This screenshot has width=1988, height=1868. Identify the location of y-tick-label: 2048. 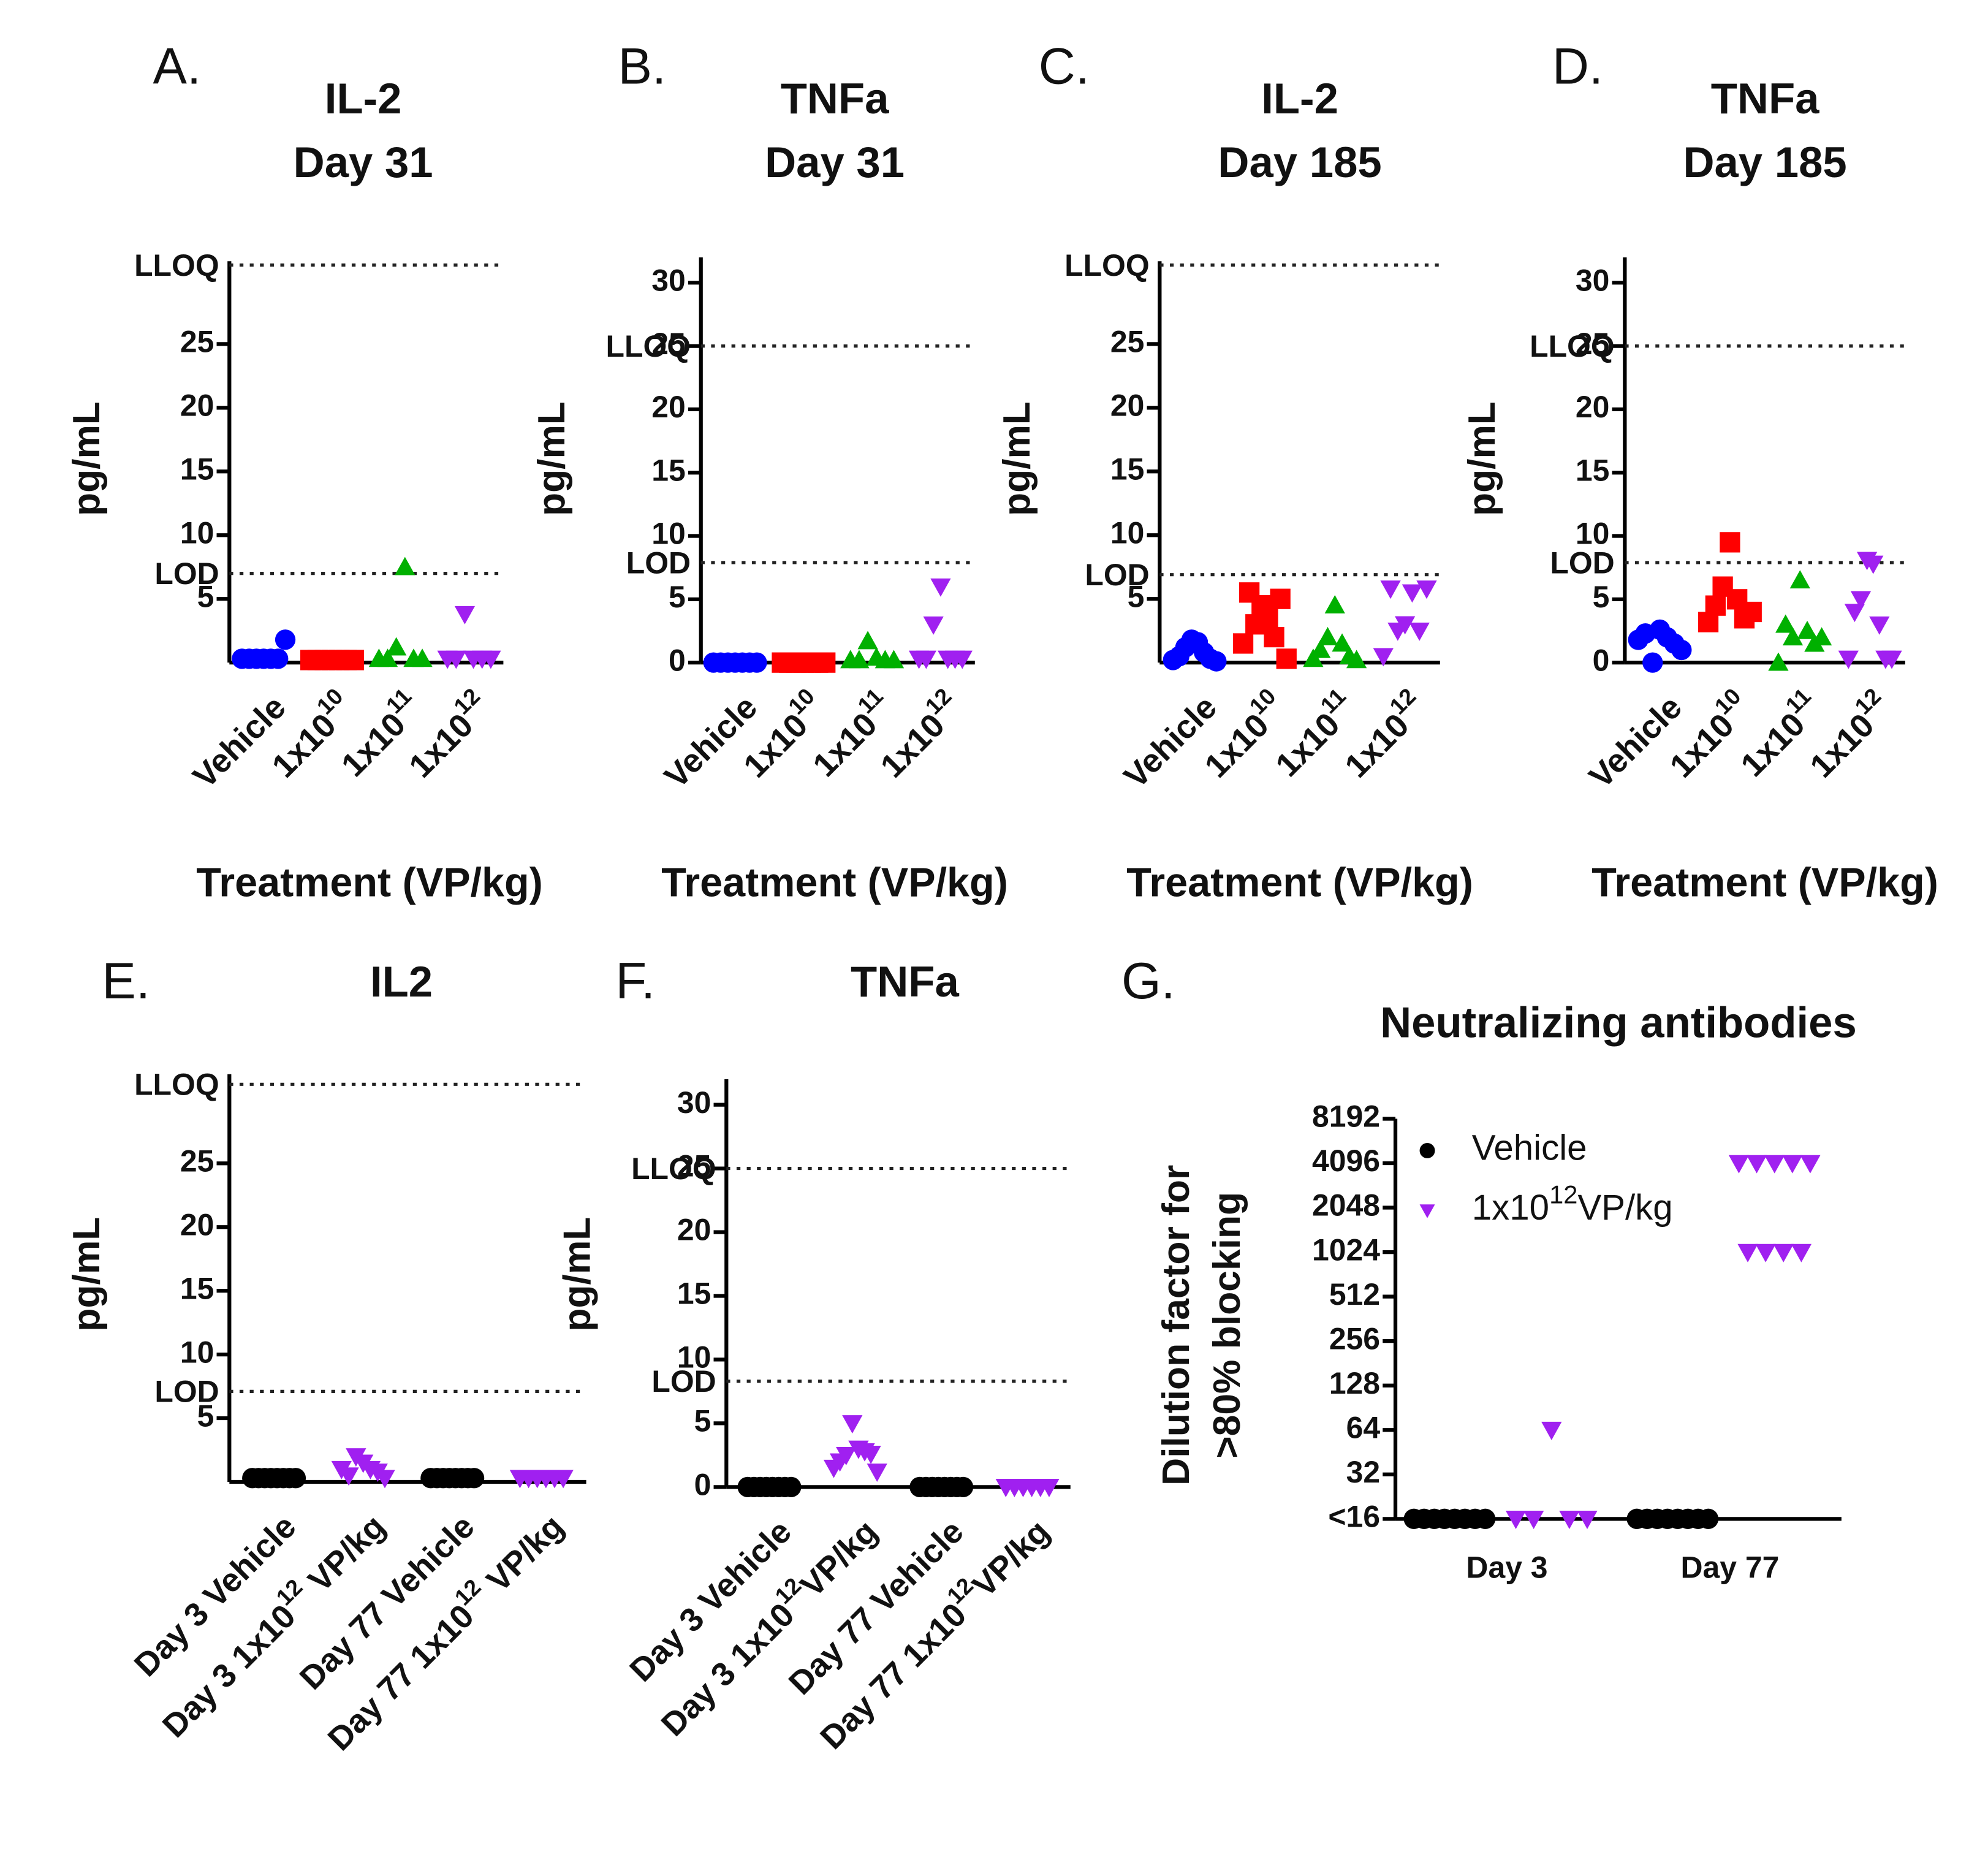
(1346, 1205).